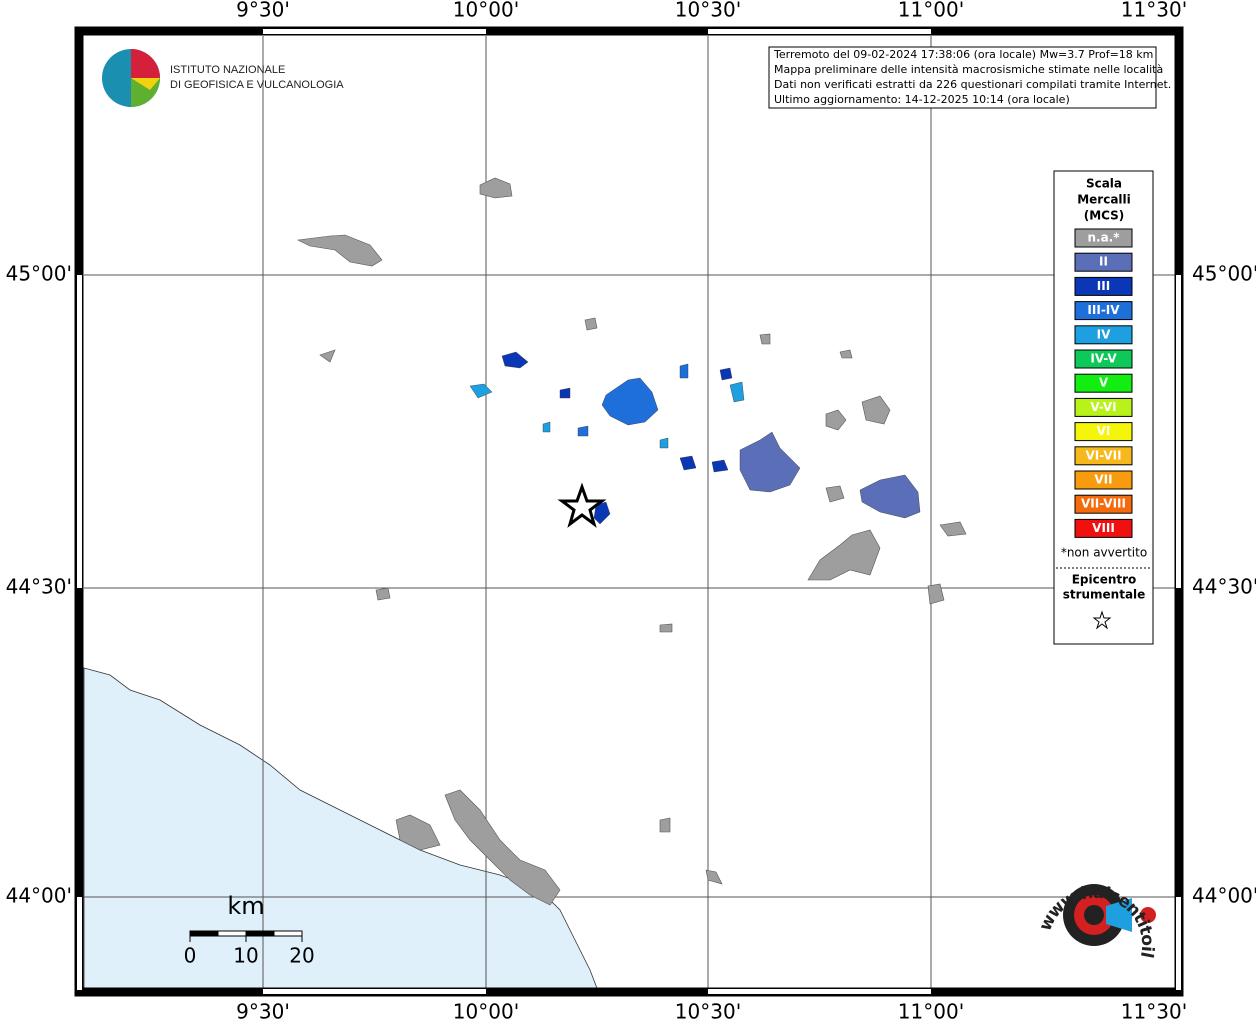 The image size is (1256, 1024). I want to click on legend-label: VII-VIII, so click(1103, 504).